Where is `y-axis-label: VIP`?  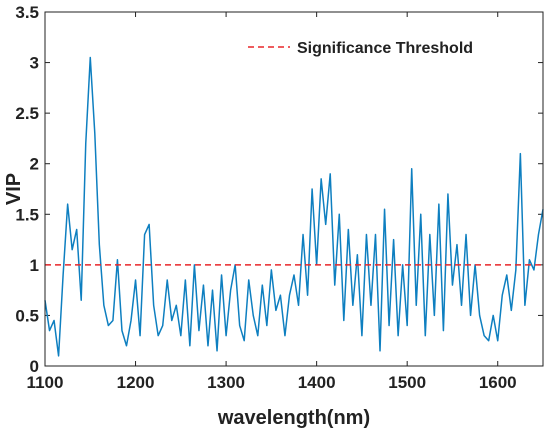 y-axis-label: VIP is located at coordinates (14, 189).